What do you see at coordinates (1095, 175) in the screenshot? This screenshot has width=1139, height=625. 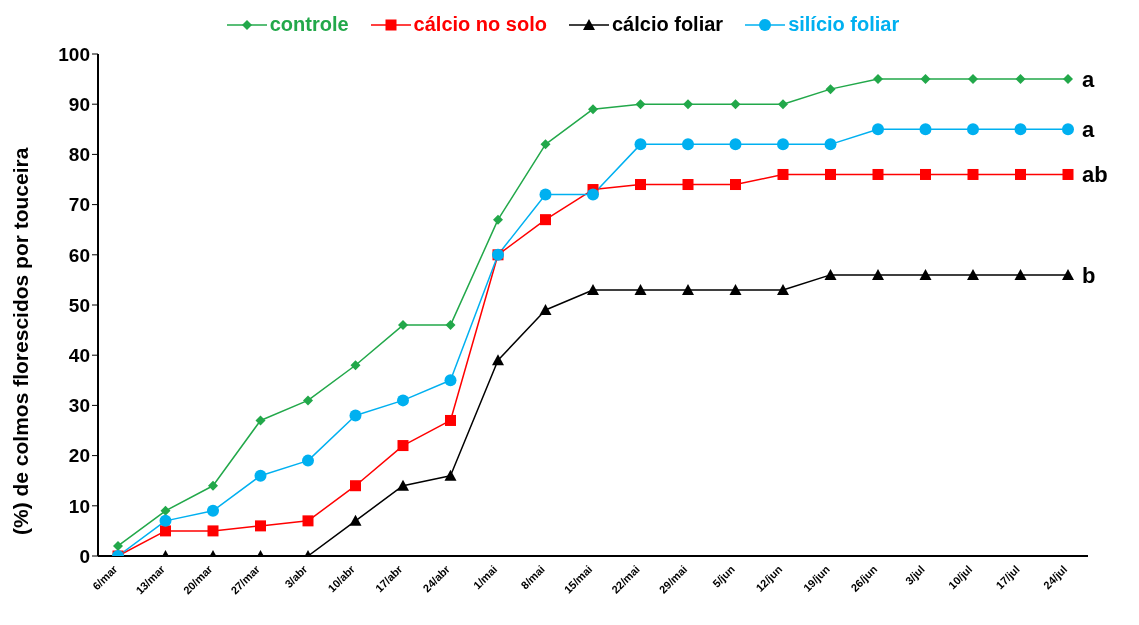 I see `annotation: ab` at bounding box center [1095, 175].